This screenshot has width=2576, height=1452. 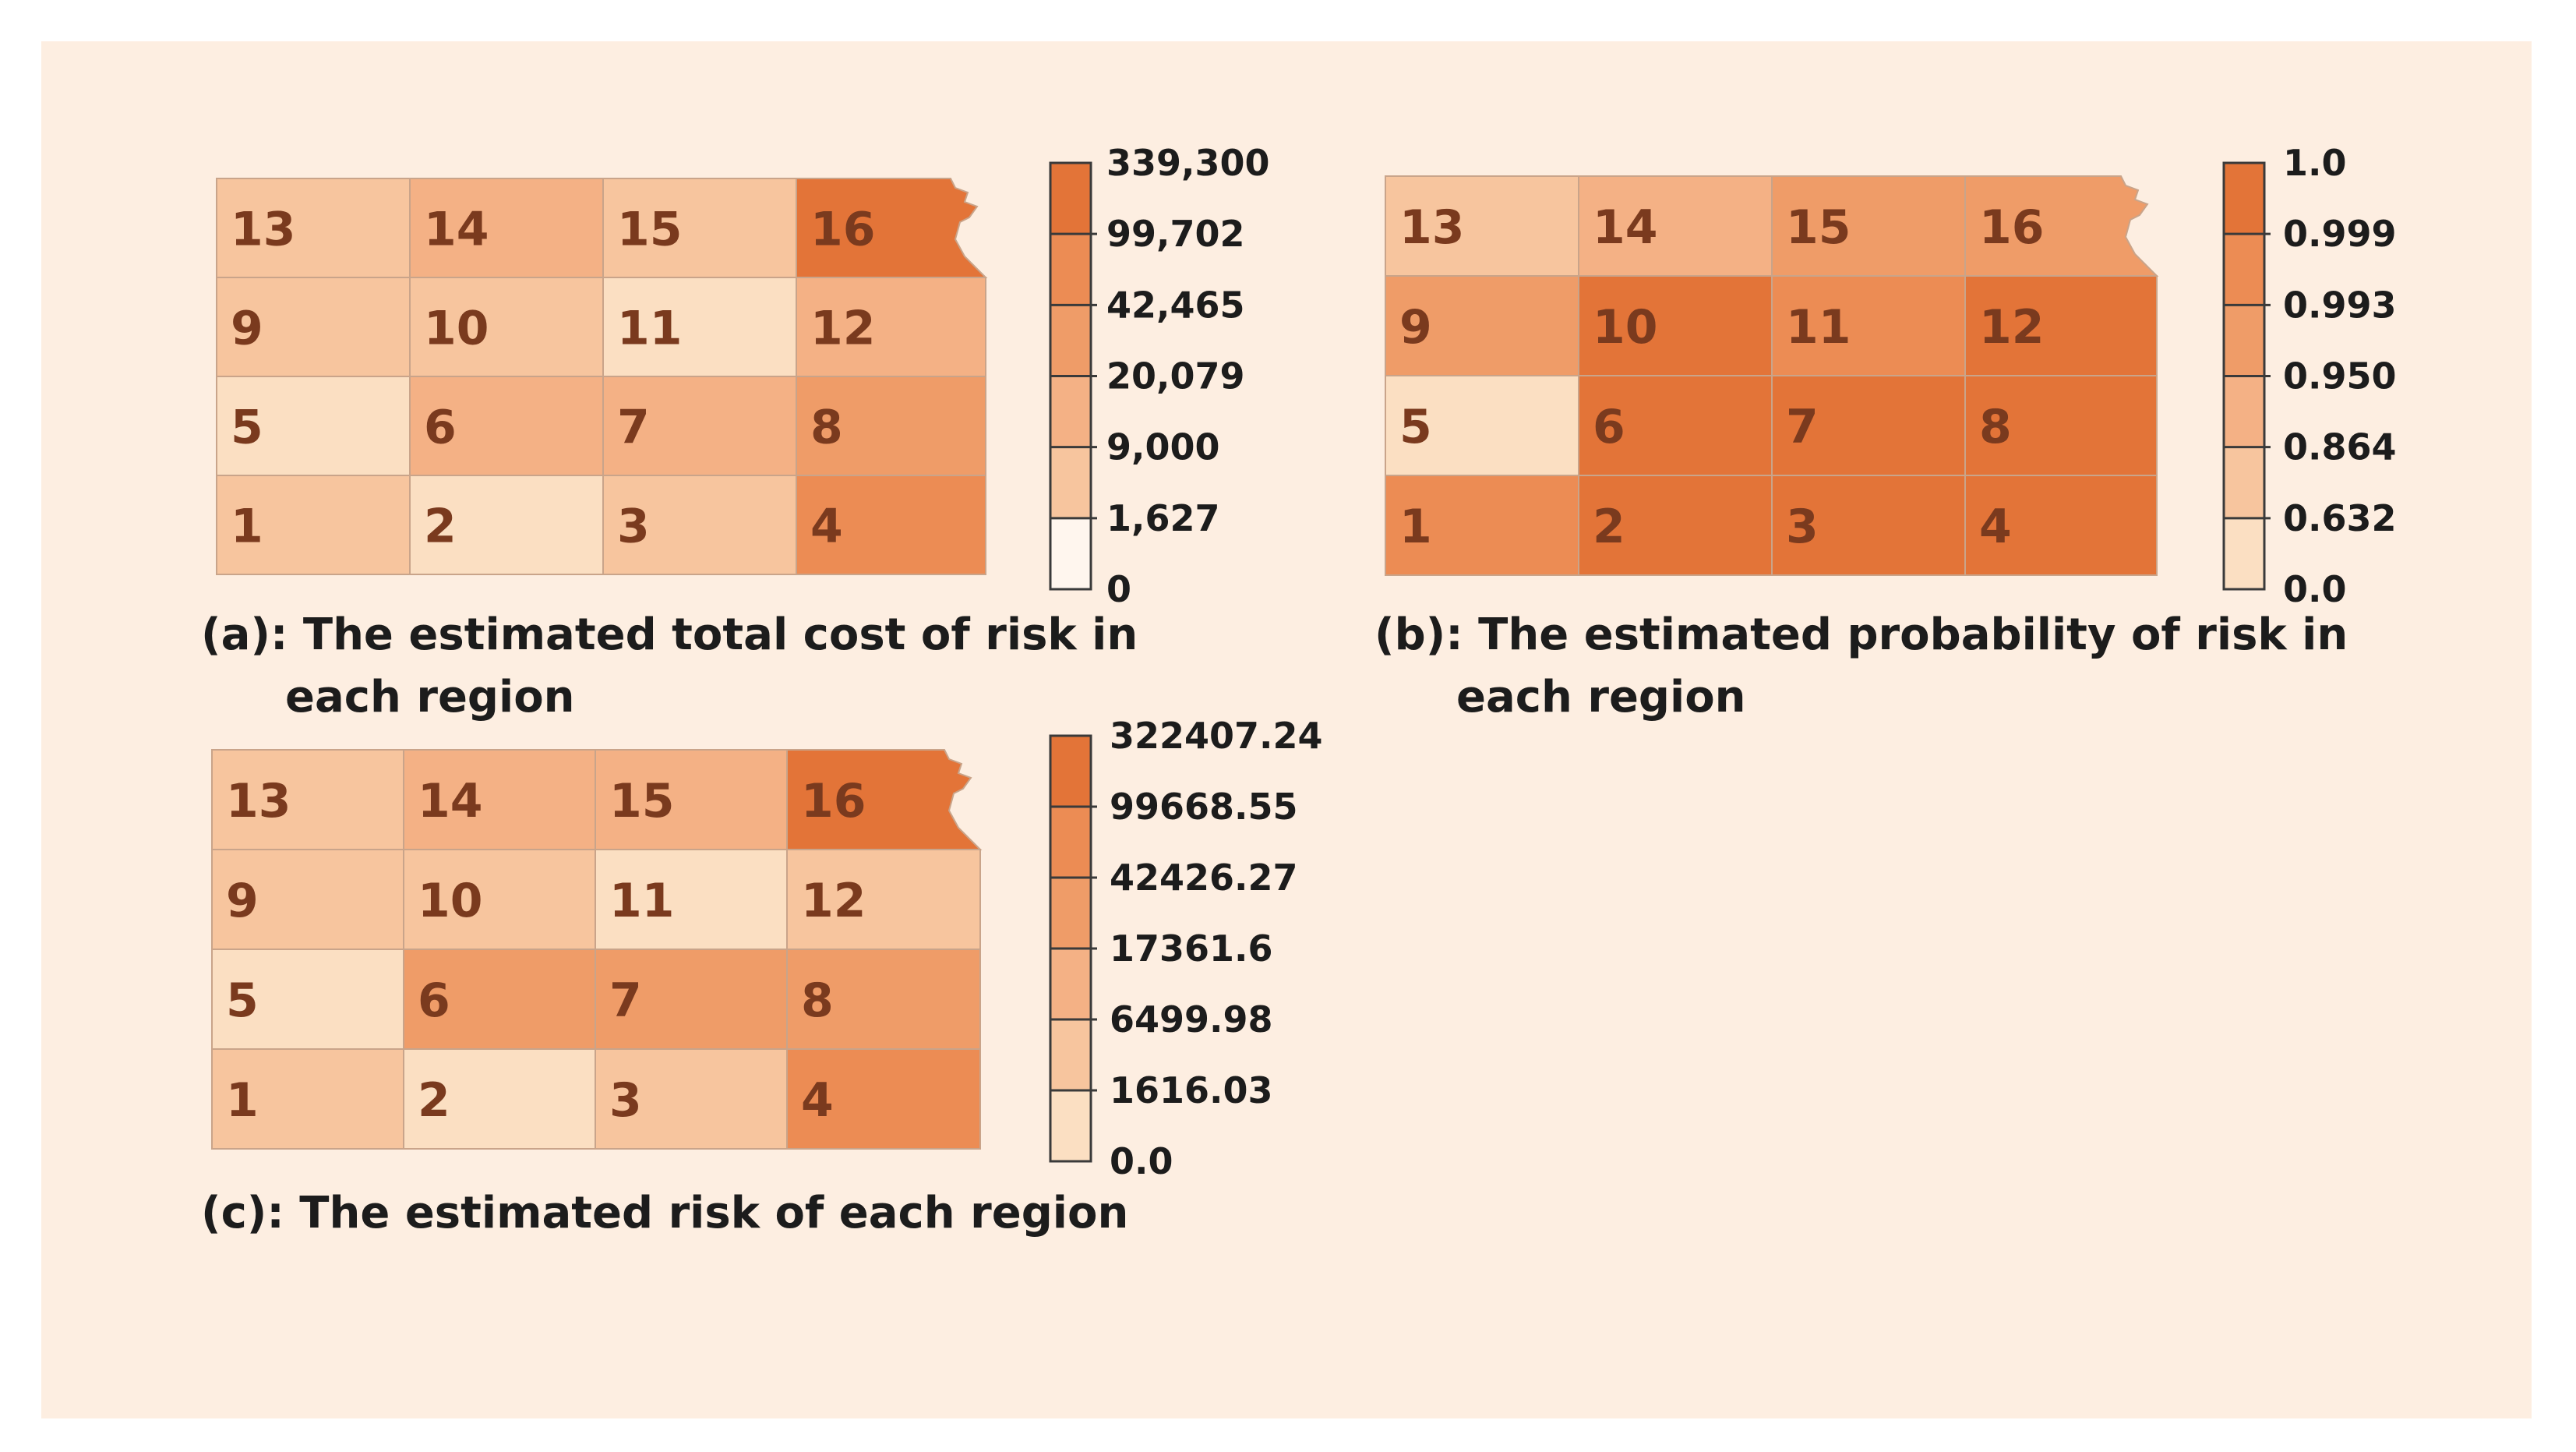 What do you see at coordinates (664, 1213) in the screenshot?
I see `caption-c-line-1: (c): The estimated risk of each region` at bounding box center [664, 1213].